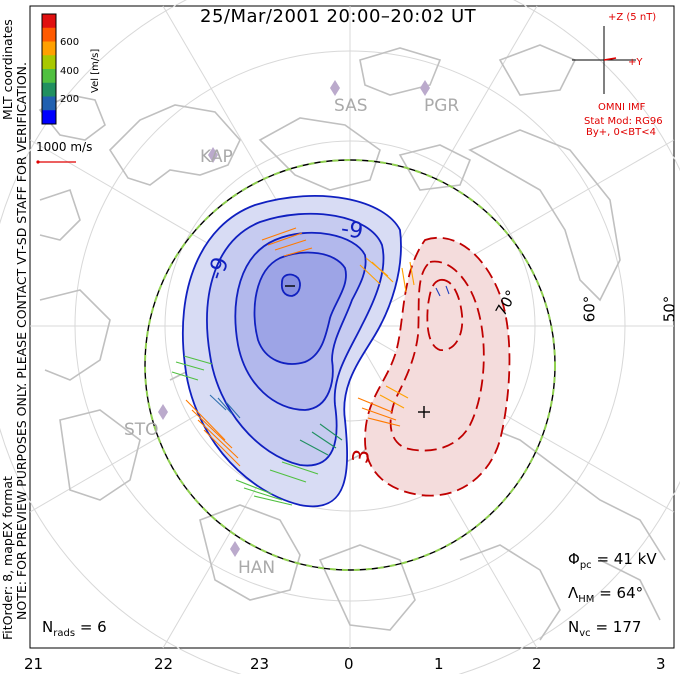  I want to click on mlt-tick-1: 1, so click(439, 664).